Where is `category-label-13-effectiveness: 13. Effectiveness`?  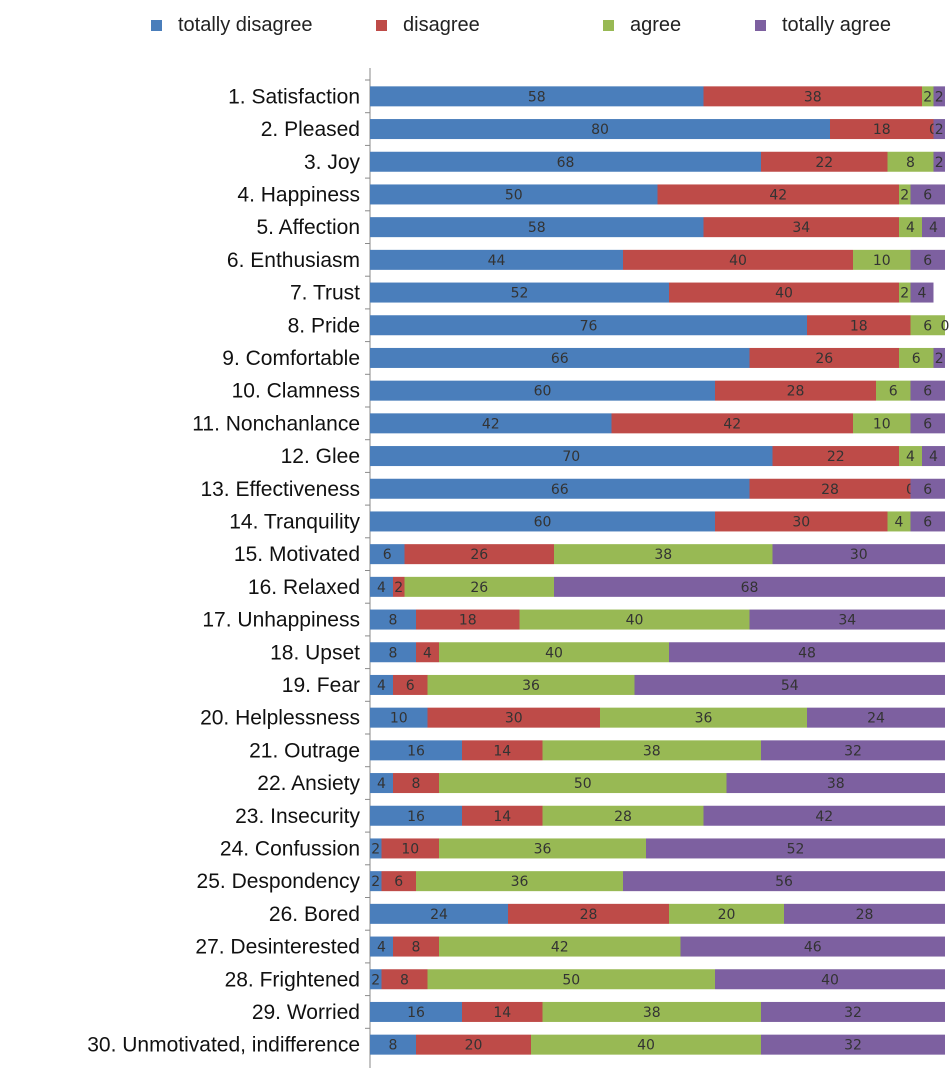
category-label-13-effectiveness: 13. Effectiveness is located at coordinates (280, 489).